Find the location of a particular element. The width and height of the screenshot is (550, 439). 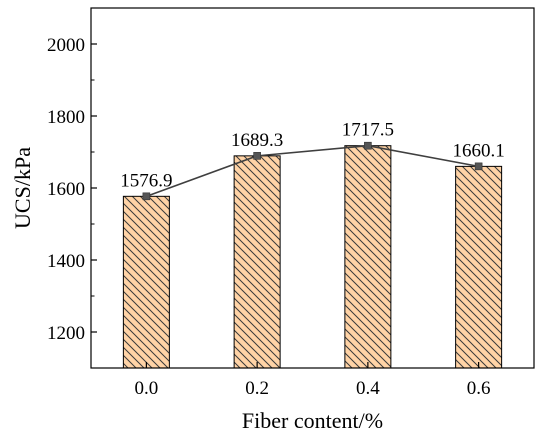

x-tick-label-0.2: 0.2 is located at coordinates (257, 388).